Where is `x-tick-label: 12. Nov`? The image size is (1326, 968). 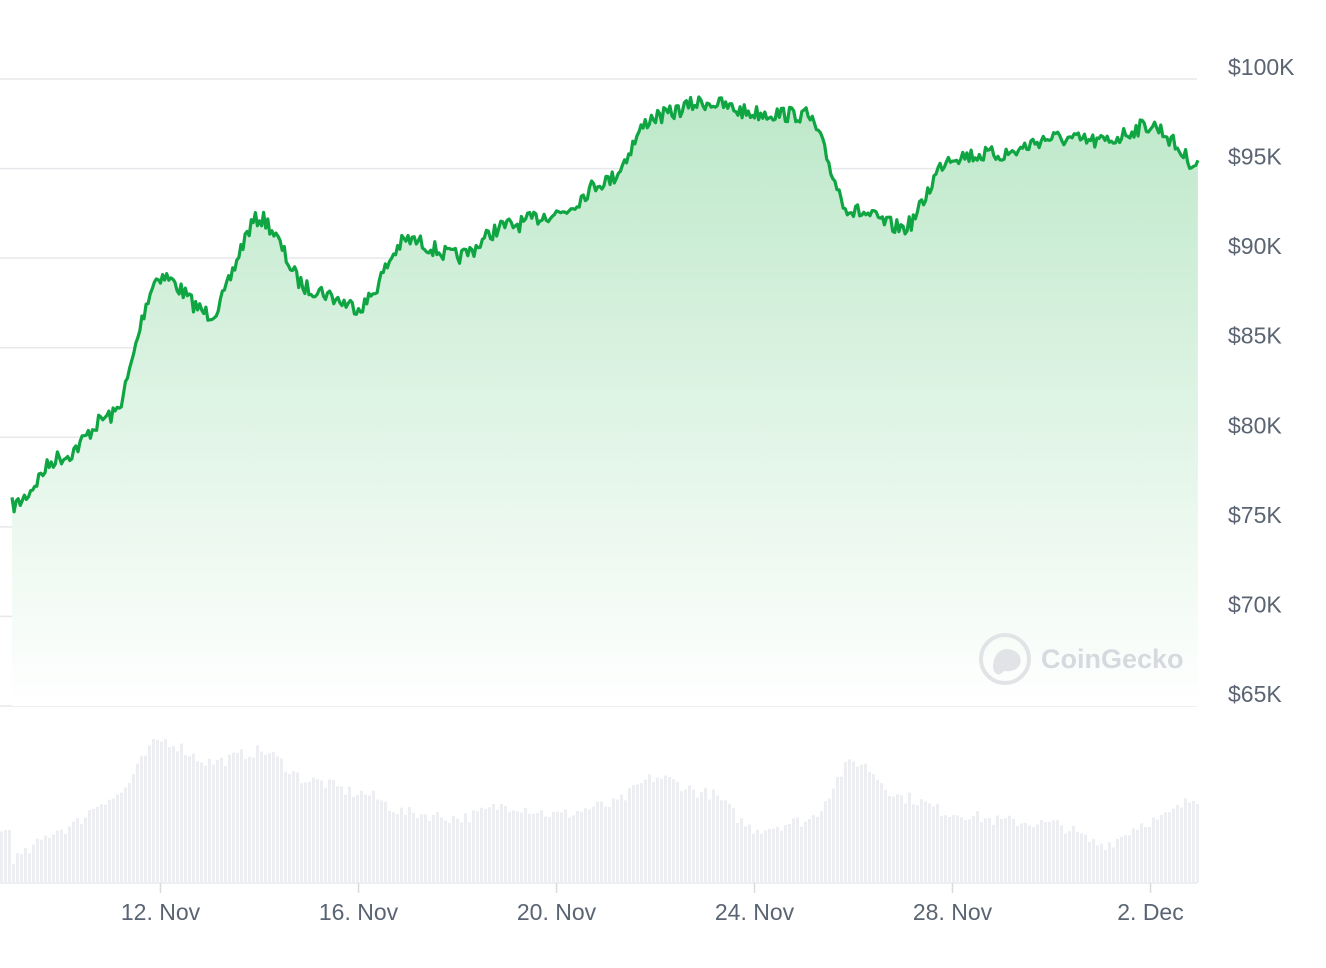 x-tick-label: 12. Nov is located at coordinates (161, 912).